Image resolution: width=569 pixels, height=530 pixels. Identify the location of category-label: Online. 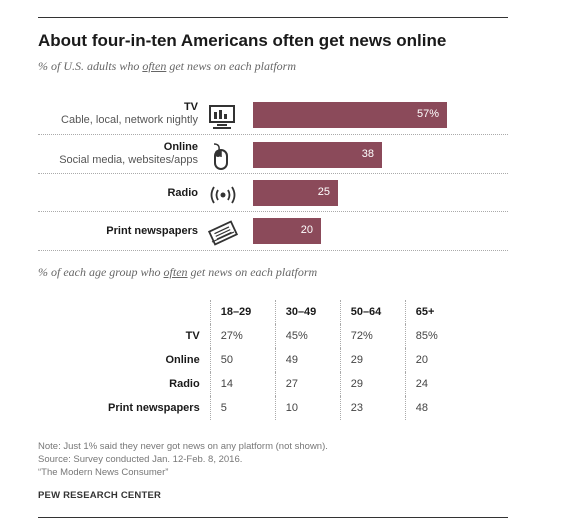
(180, 147).